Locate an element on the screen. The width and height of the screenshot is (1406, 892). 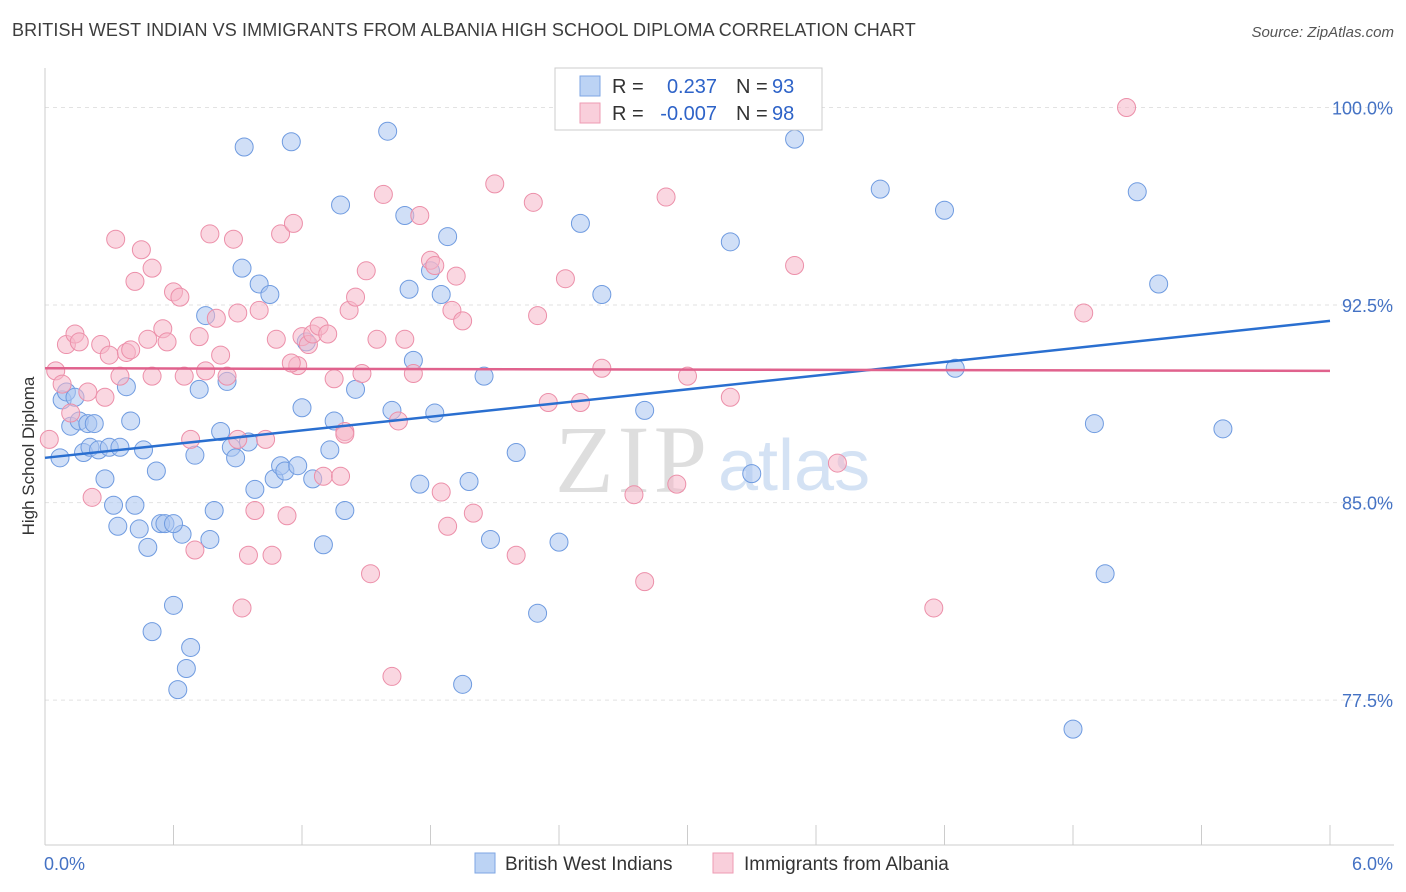
y-tick-labels: 77.5% 85.0% 92.5% 100.0% is located at coordinates (1362, 405).